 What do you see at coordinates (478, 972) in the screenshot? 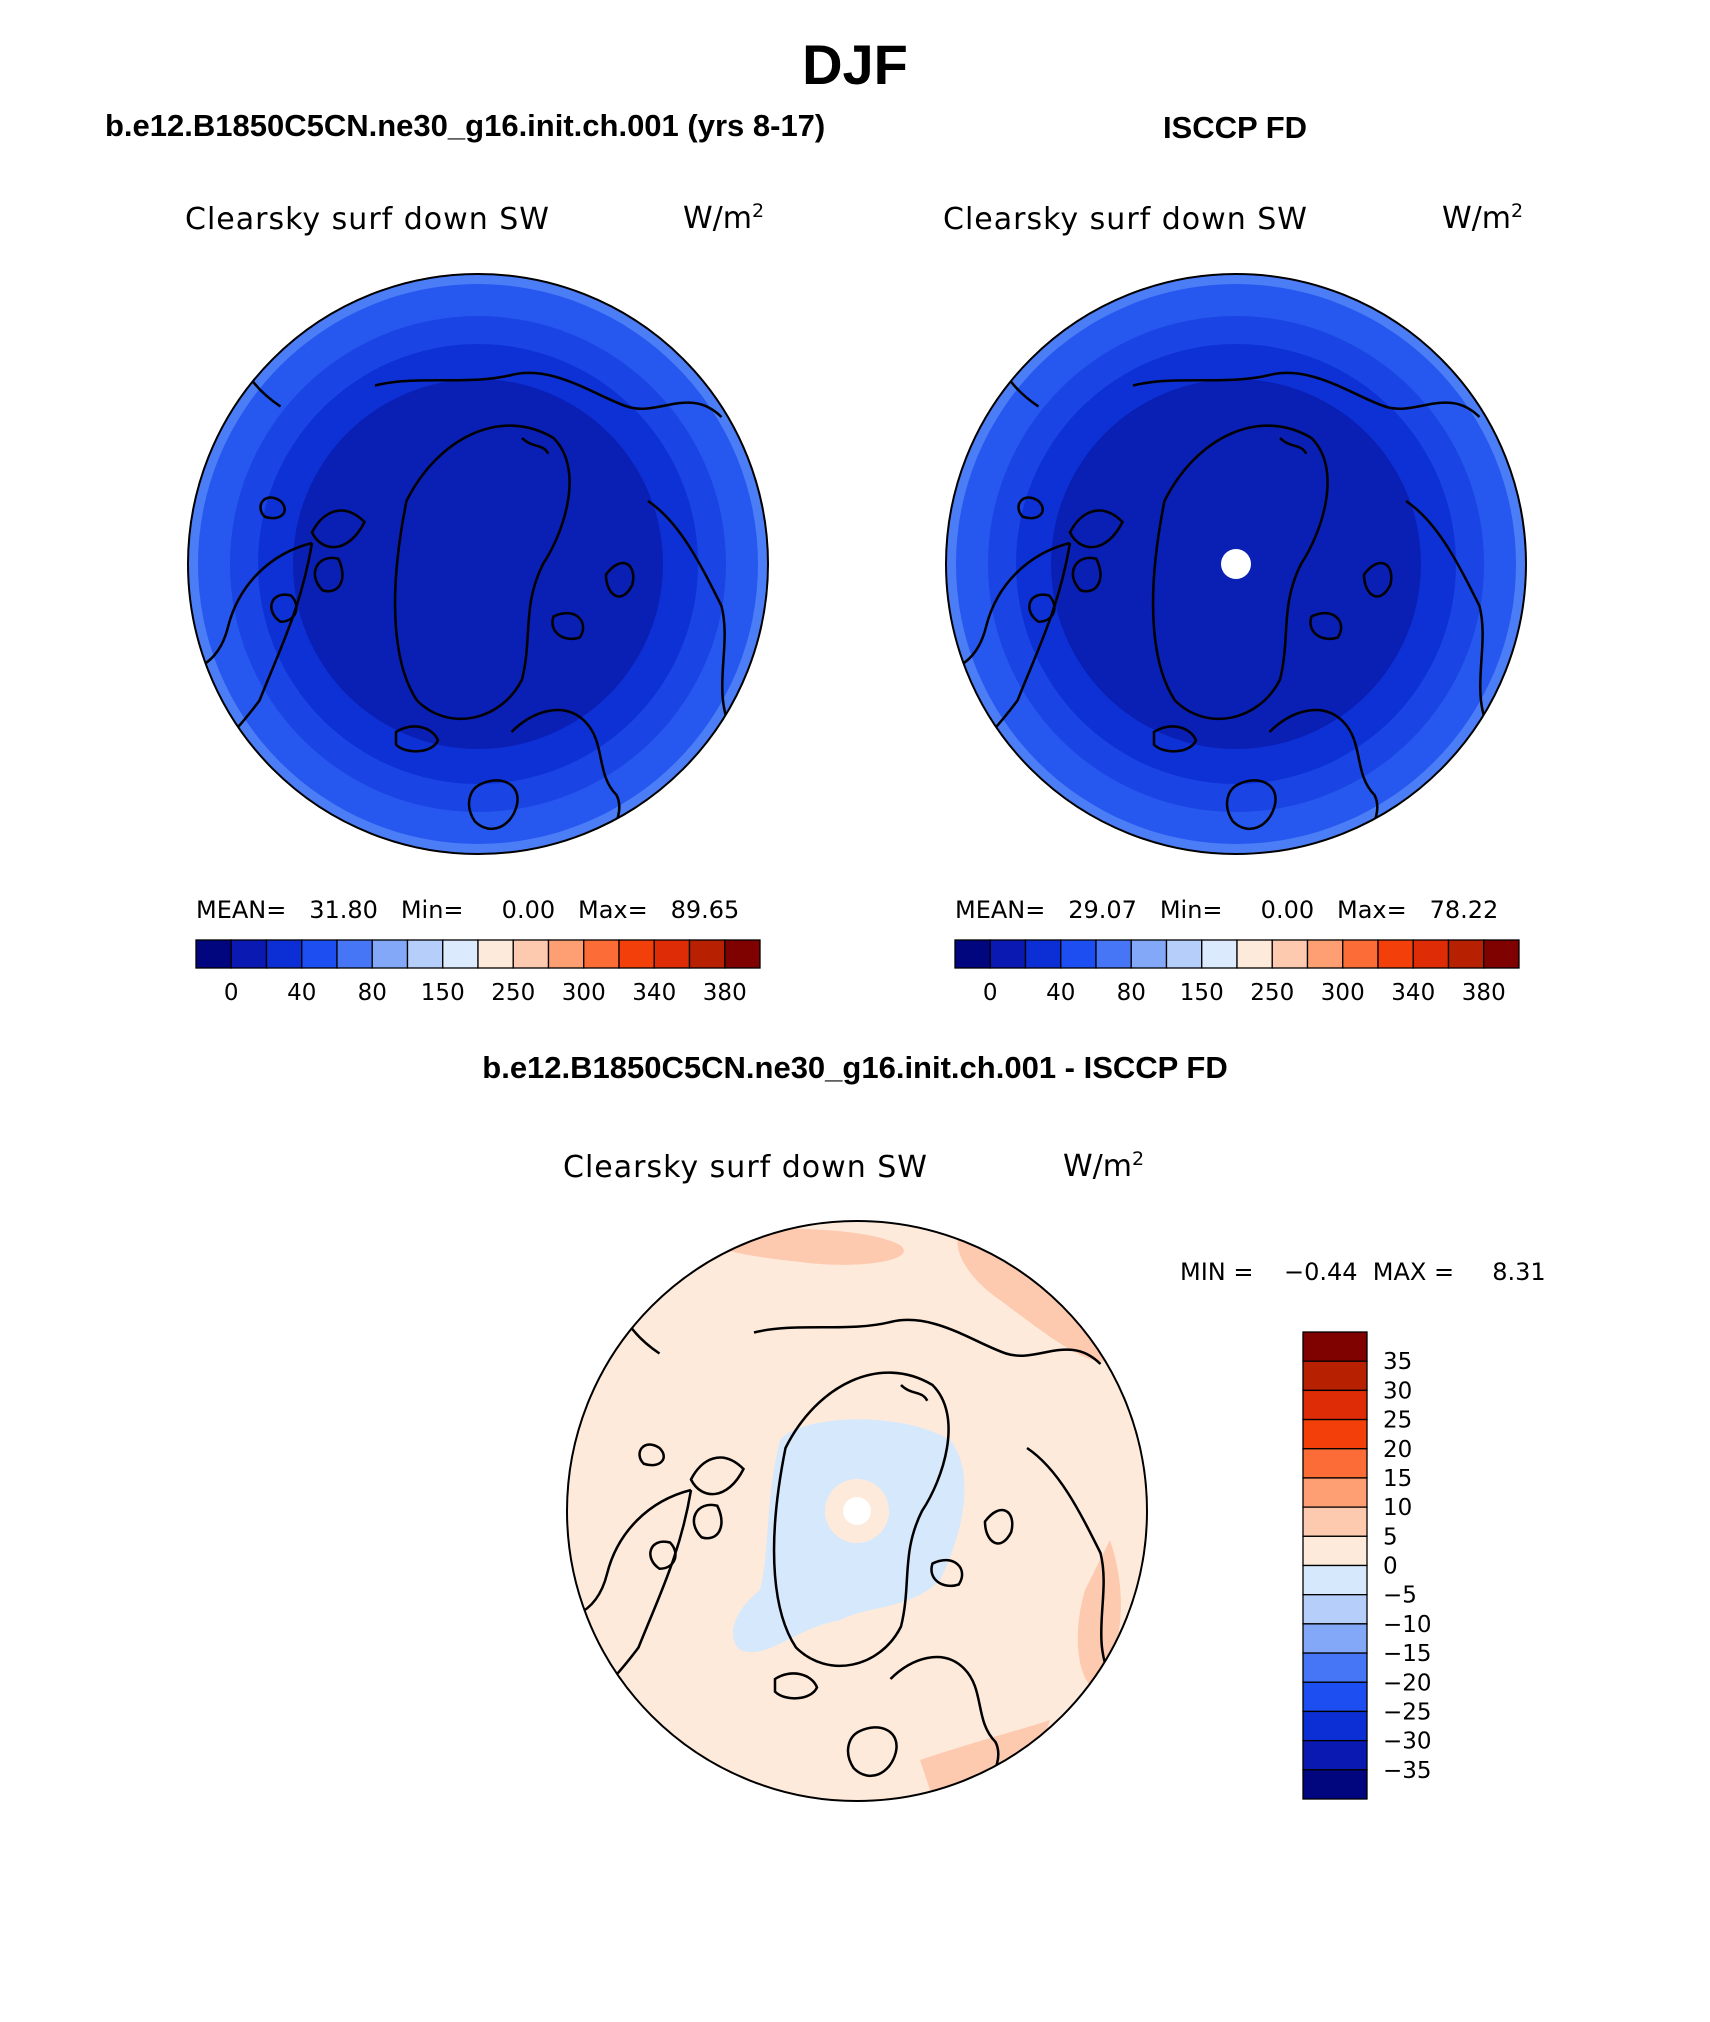
I see `model-colorbar: 0 40 80 150 250 300 340 380` at bounding box center [478, 972].